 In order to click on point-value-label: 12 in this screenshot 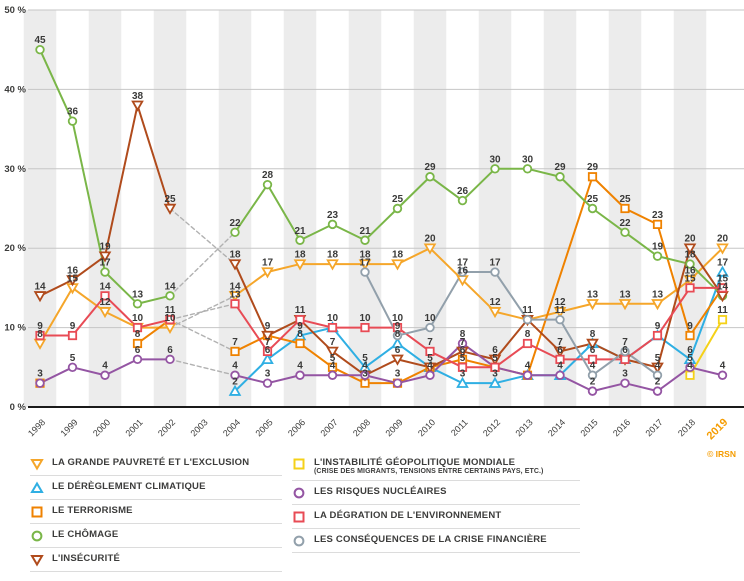, I will do `click(560, 302)`.